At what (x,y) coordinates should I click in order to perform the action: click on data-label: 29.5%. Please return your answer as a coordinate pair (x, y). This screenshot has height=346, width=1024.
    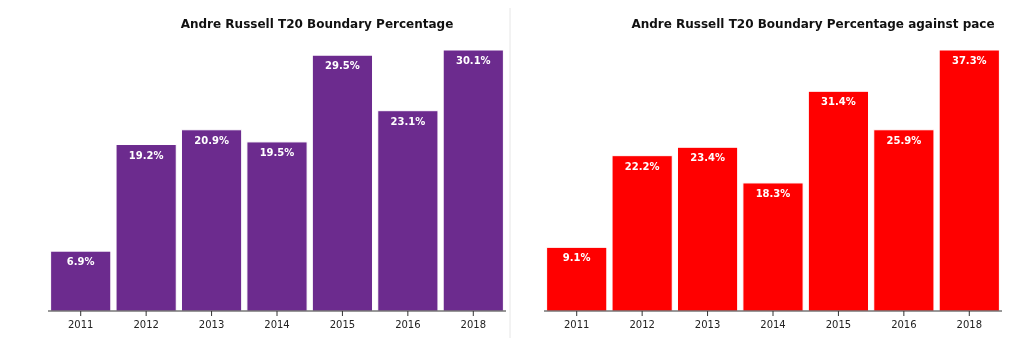
    Looking at the image, I should click on (342, 66).